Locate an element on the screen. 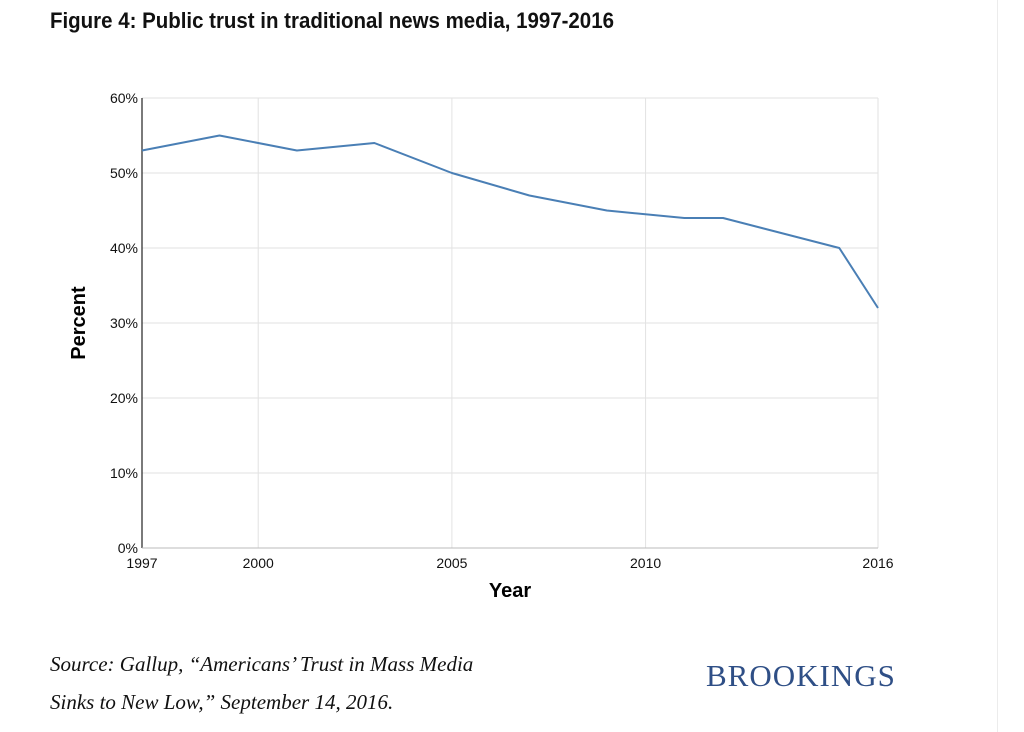 The width and height of the screenshot is (1024, 732). y-tick-label: 60% is located at coordinates (124, 98).